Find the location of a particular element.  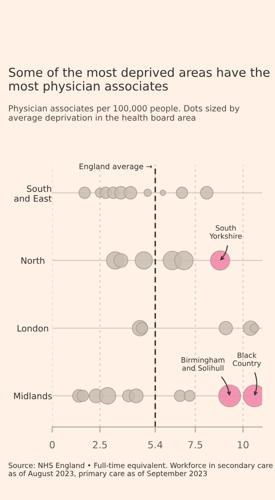

x-tick-label: 5.4 is located at coordinates (155, 444).